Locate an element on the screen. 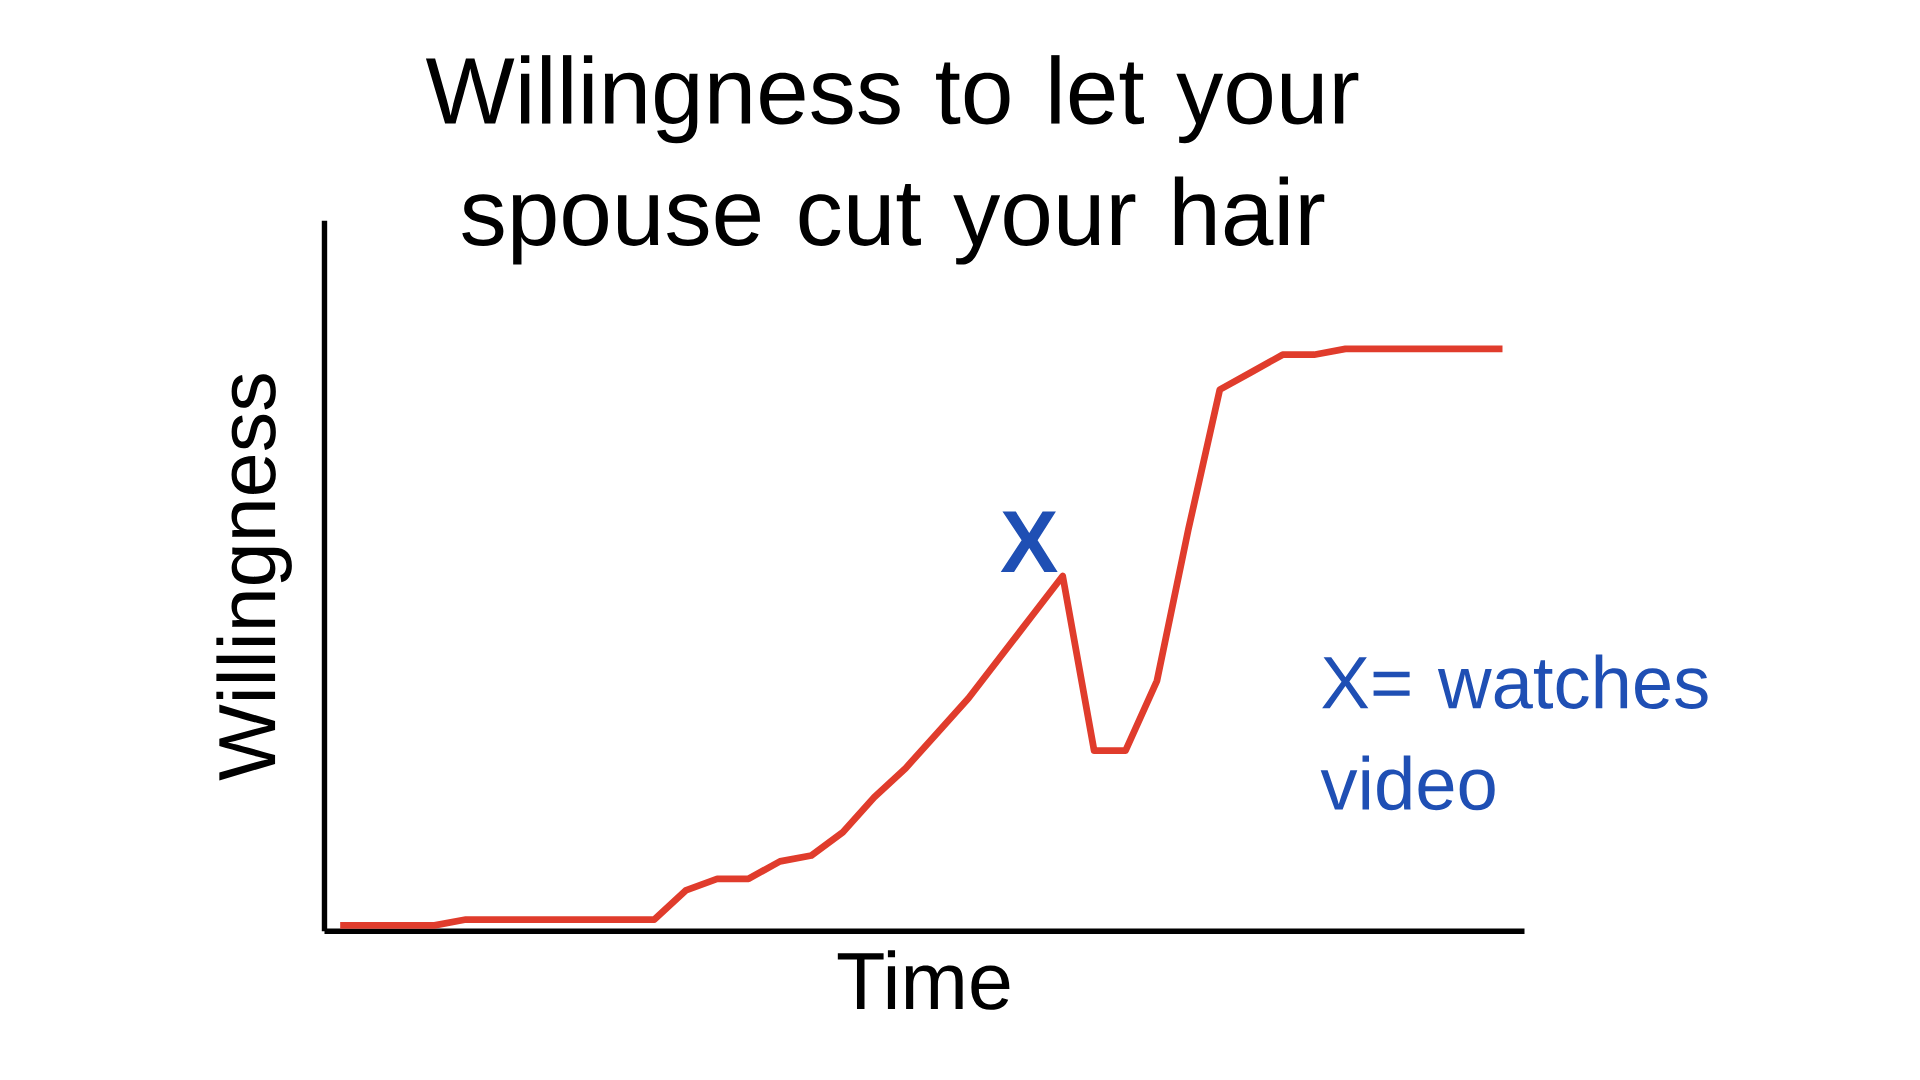  annotation: X= watches video is located at coordinates (1514, 732).